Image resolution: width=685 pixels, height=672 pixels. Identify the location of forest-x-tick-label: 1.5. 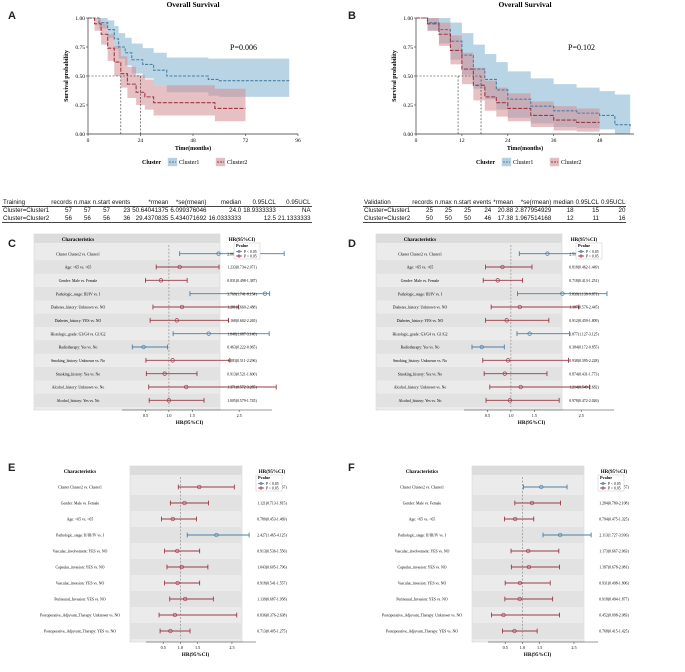
(539, 647).